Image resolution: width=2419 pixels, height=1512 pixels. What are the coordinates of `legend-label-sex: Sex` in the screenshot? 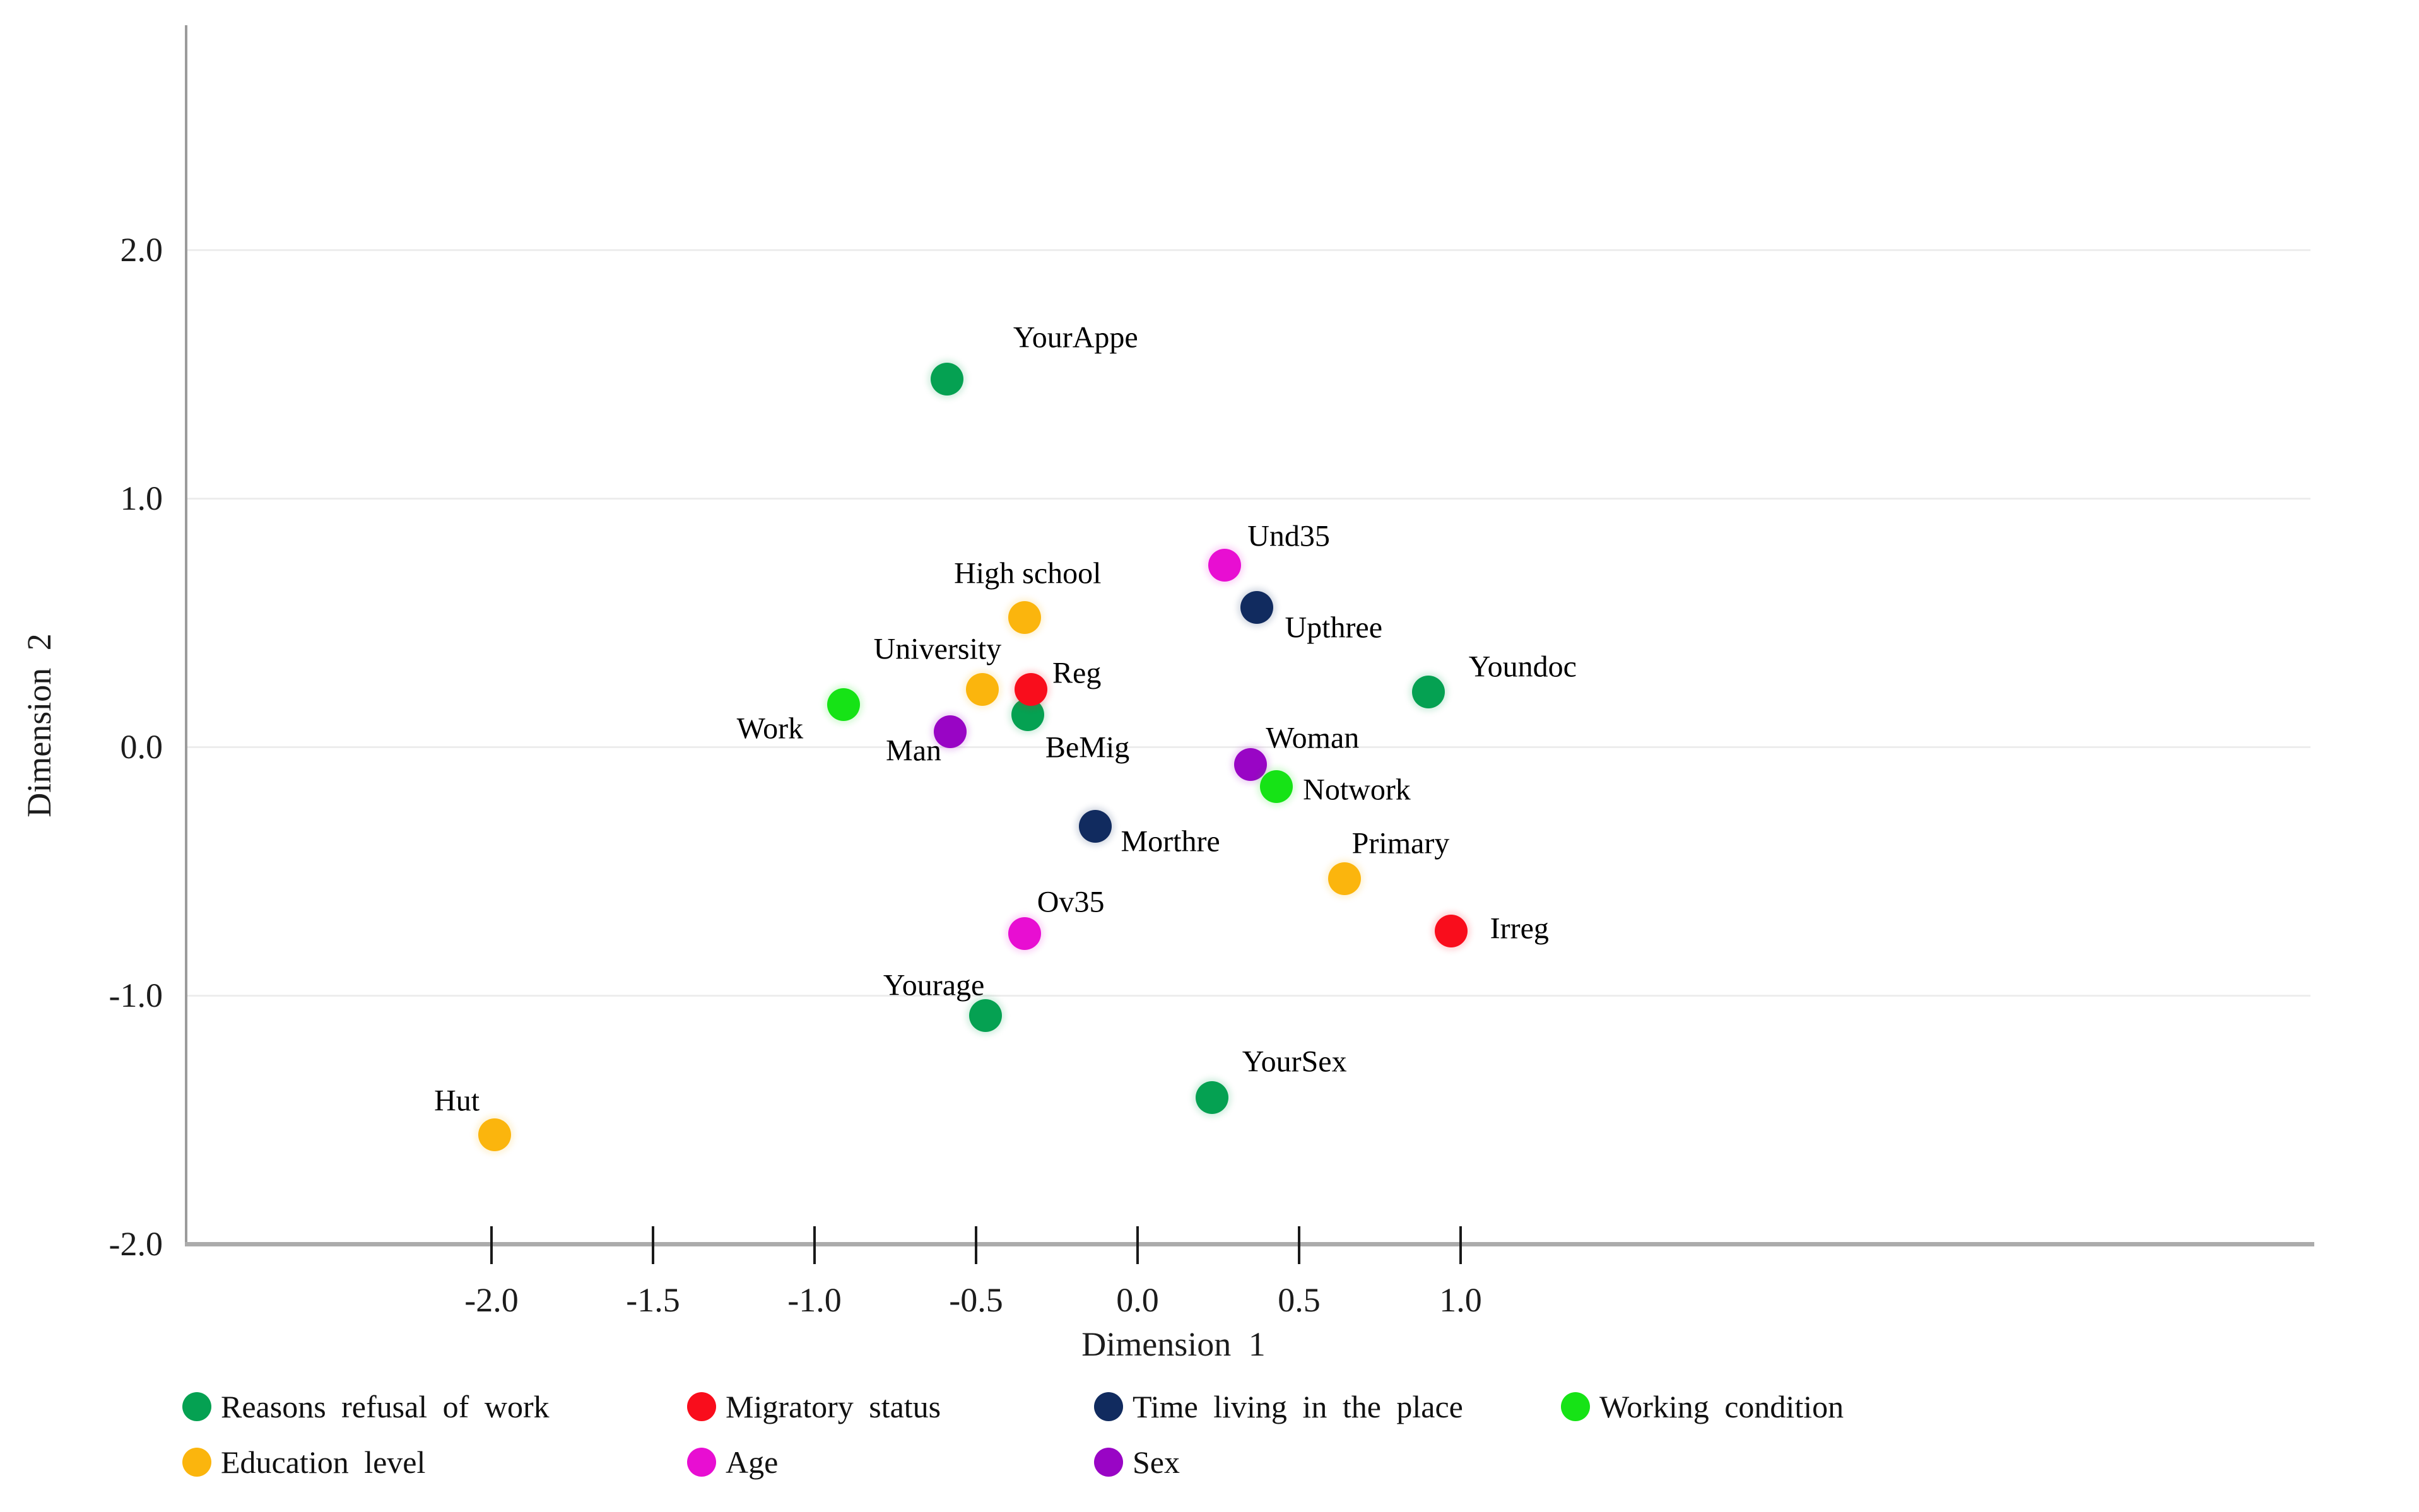 It's located at (1156, 1462).